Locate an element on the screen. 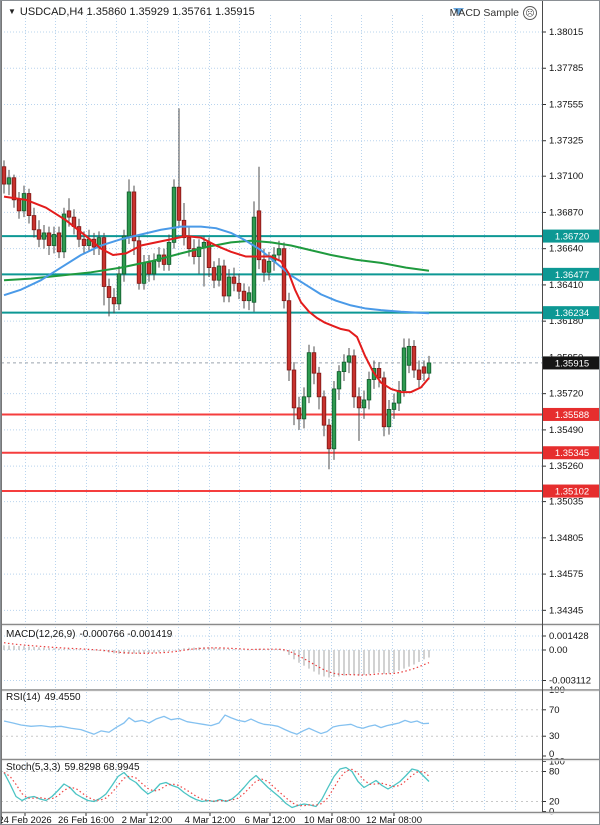 The width and height of the screenshot is (600, 825). expert-advisor-label: MACD Sample ☹ is located at coordinates (493, 13).